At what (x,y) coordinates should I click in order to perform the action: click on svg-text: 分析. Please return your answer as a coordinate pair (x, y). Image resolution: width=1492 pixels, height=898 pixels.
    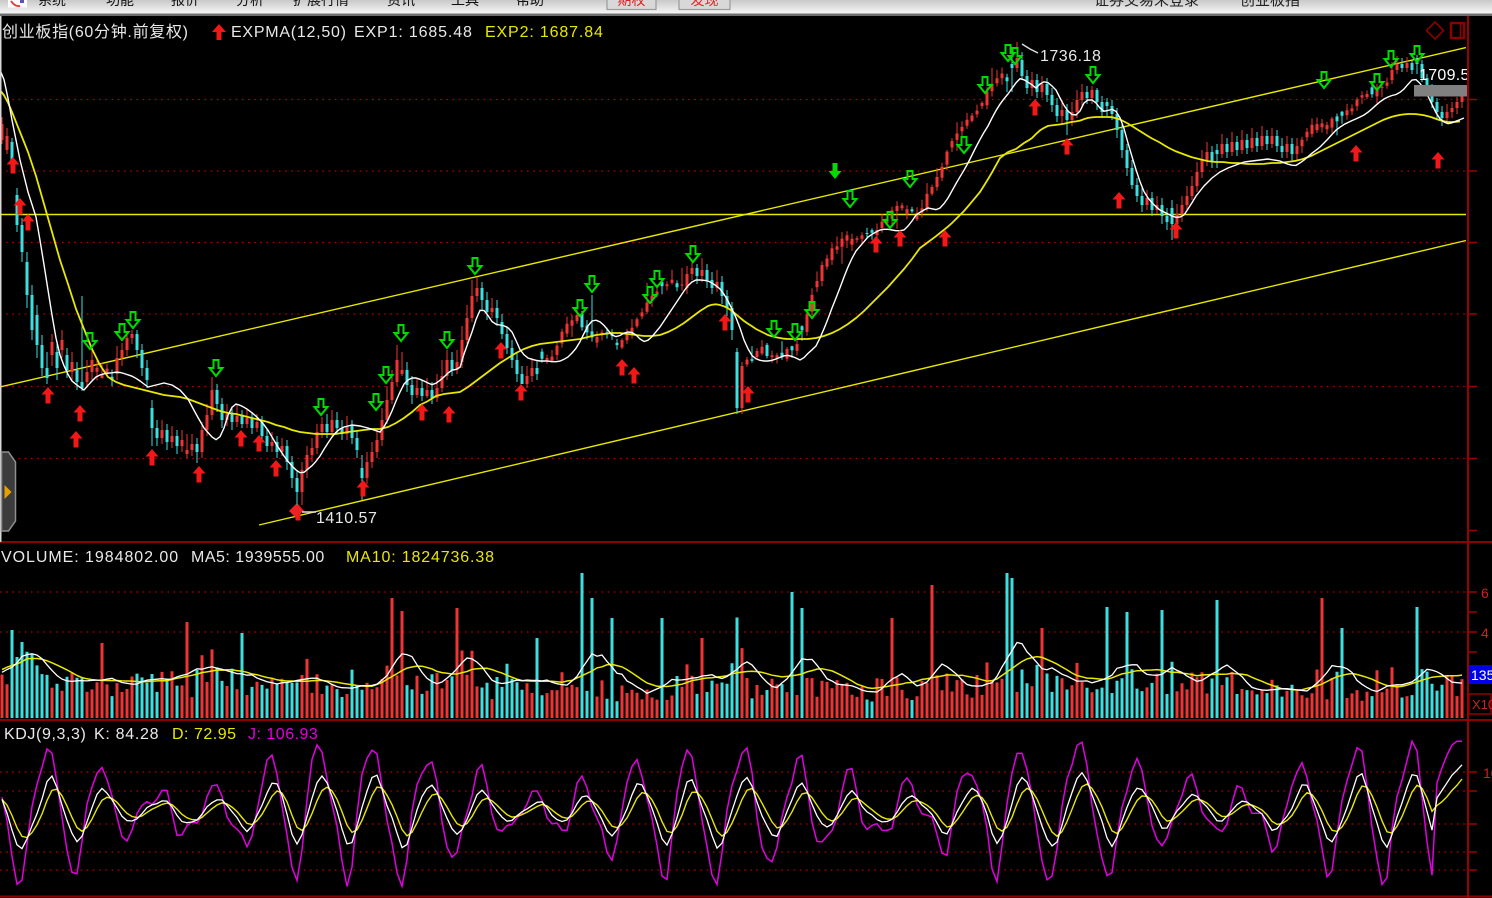
    Looking at the image, I should click on (250, 4).